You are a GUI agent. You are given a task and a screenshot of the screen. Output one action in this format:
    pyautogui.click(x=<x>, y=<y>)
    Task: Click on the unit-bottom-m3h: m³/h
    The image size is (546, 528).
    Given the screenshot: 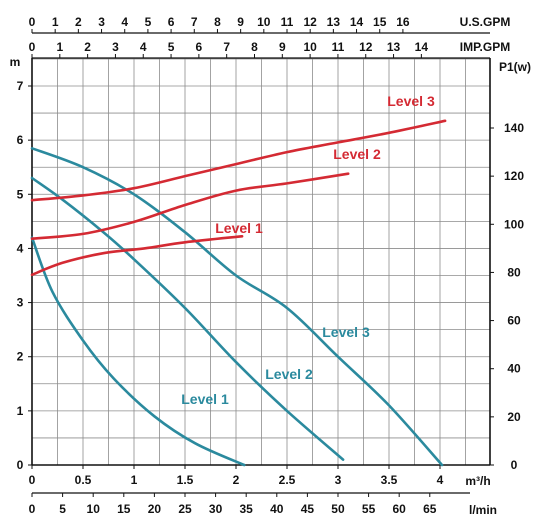 What is the action you would take?
    pyautogui.click(x=477, y=481)
    